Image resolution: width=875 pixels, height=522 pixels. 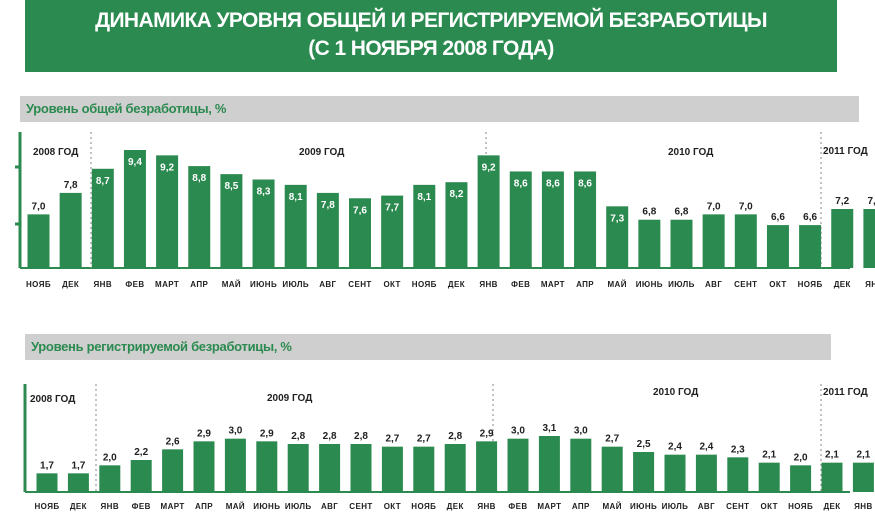 I want to click on total-value-label: 8,3, so click(x=264, y=192).